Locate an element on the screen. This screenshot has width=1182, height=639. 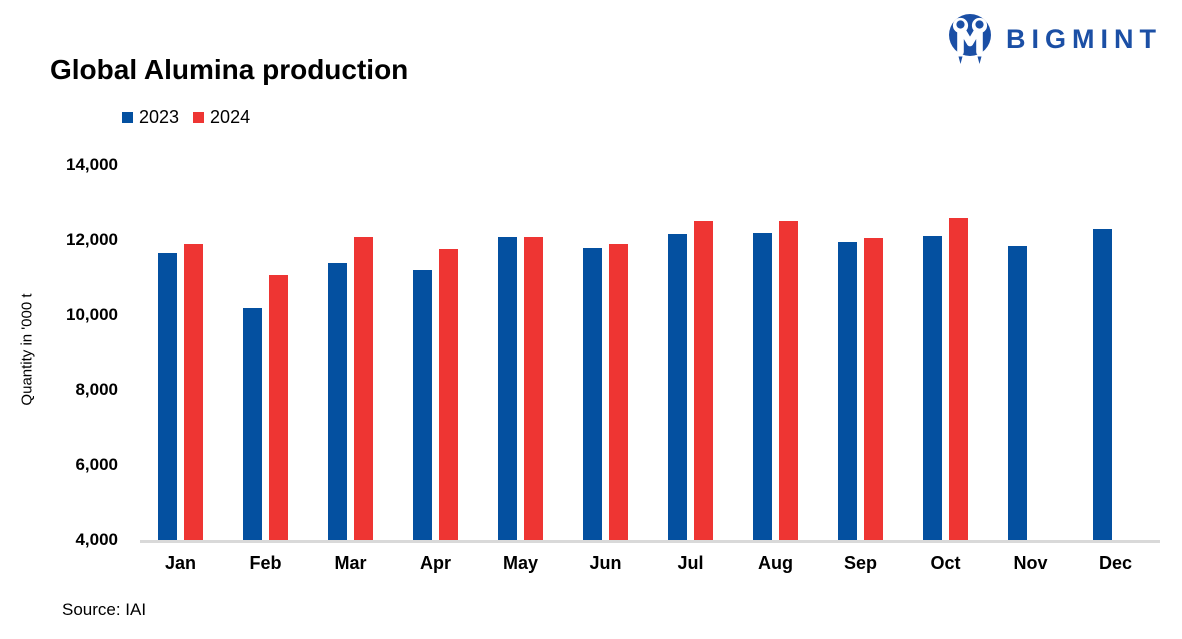
bar-2024-May is located at coordinates (533, 388).